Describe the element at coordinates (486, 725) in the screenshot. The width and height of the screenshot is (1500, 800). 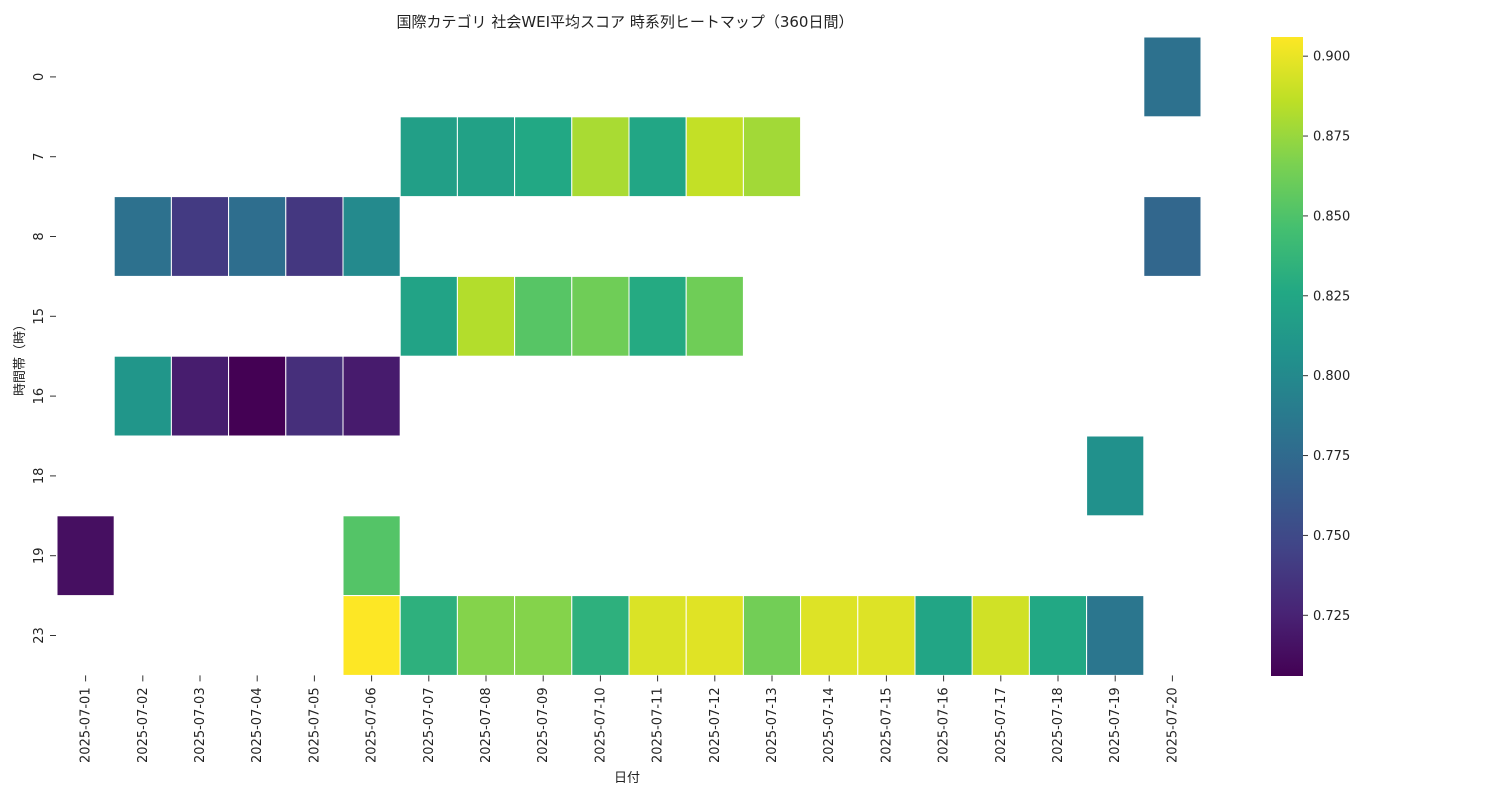
I see `x-tick-label: 2025-07-08` at that location.